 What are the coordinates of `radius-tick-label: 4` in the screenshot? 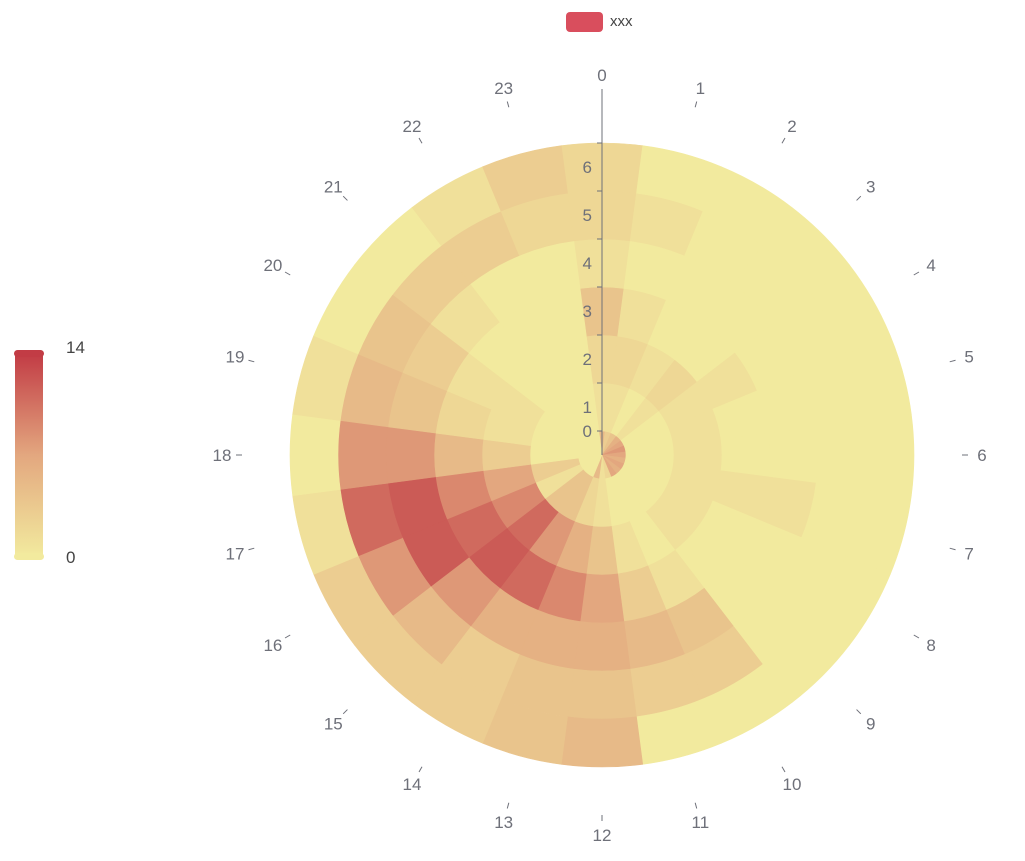 It's located at (587, 263).